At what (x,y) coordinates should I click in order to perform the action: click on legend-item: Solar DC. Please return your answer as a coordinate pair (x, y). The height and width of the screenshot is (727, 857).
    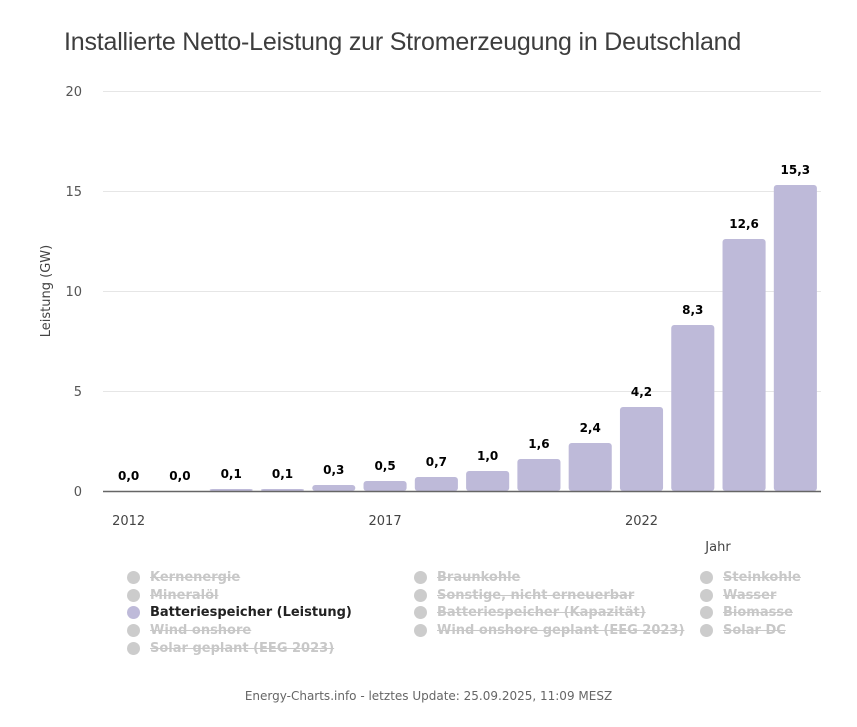
    Looking at the image, I should click on (743, 630).